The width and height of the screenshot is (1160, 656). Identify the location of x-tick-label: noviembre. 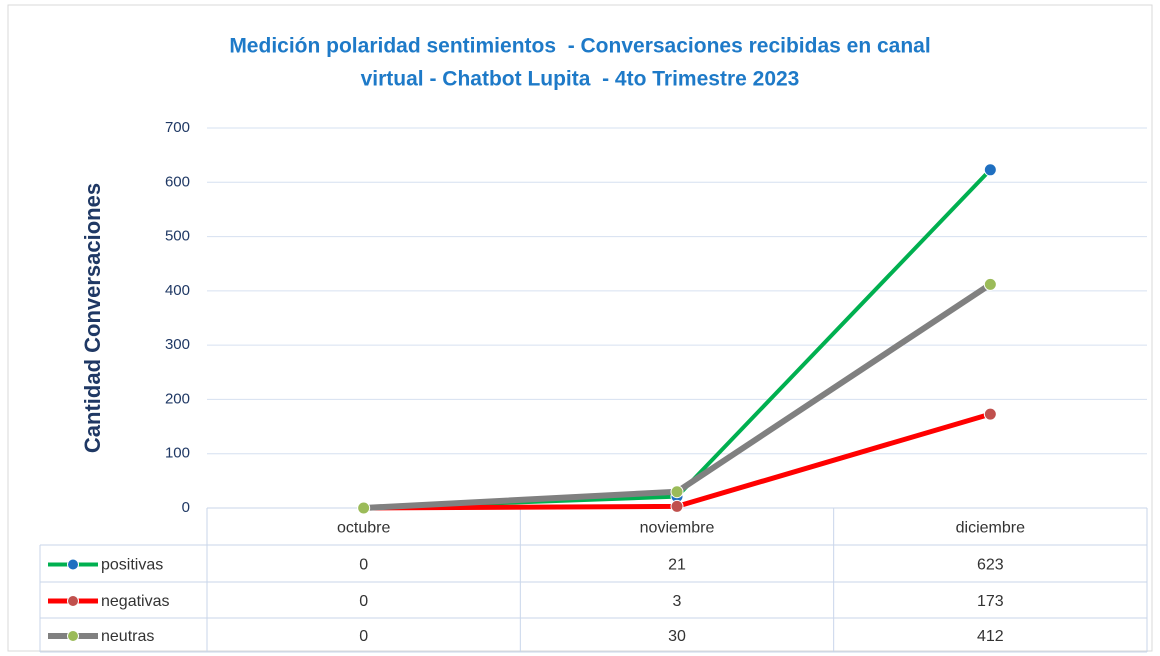
(677, 528).